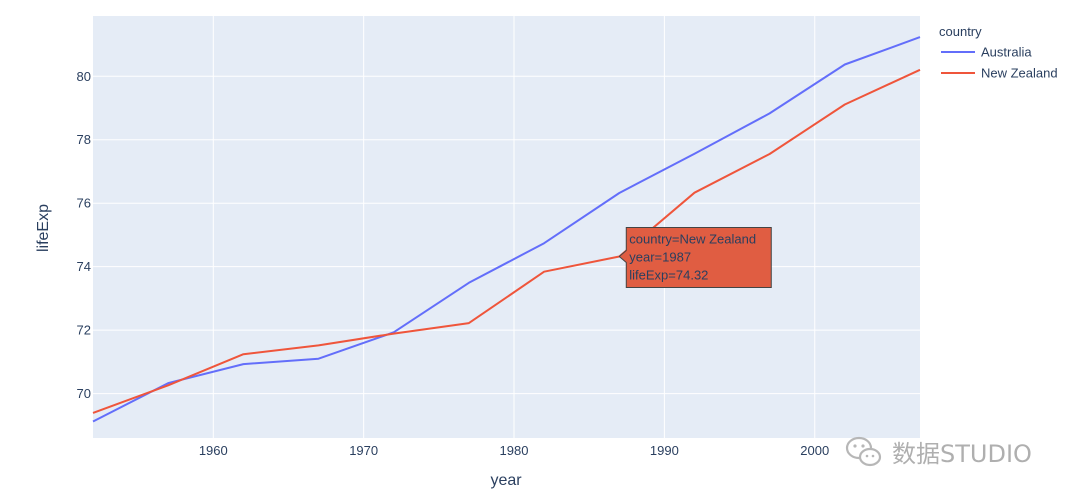 The image size is (1080, 501). I want to click on y-axis-ticks: 70 72 74 76 78 80, so click(84, 235).